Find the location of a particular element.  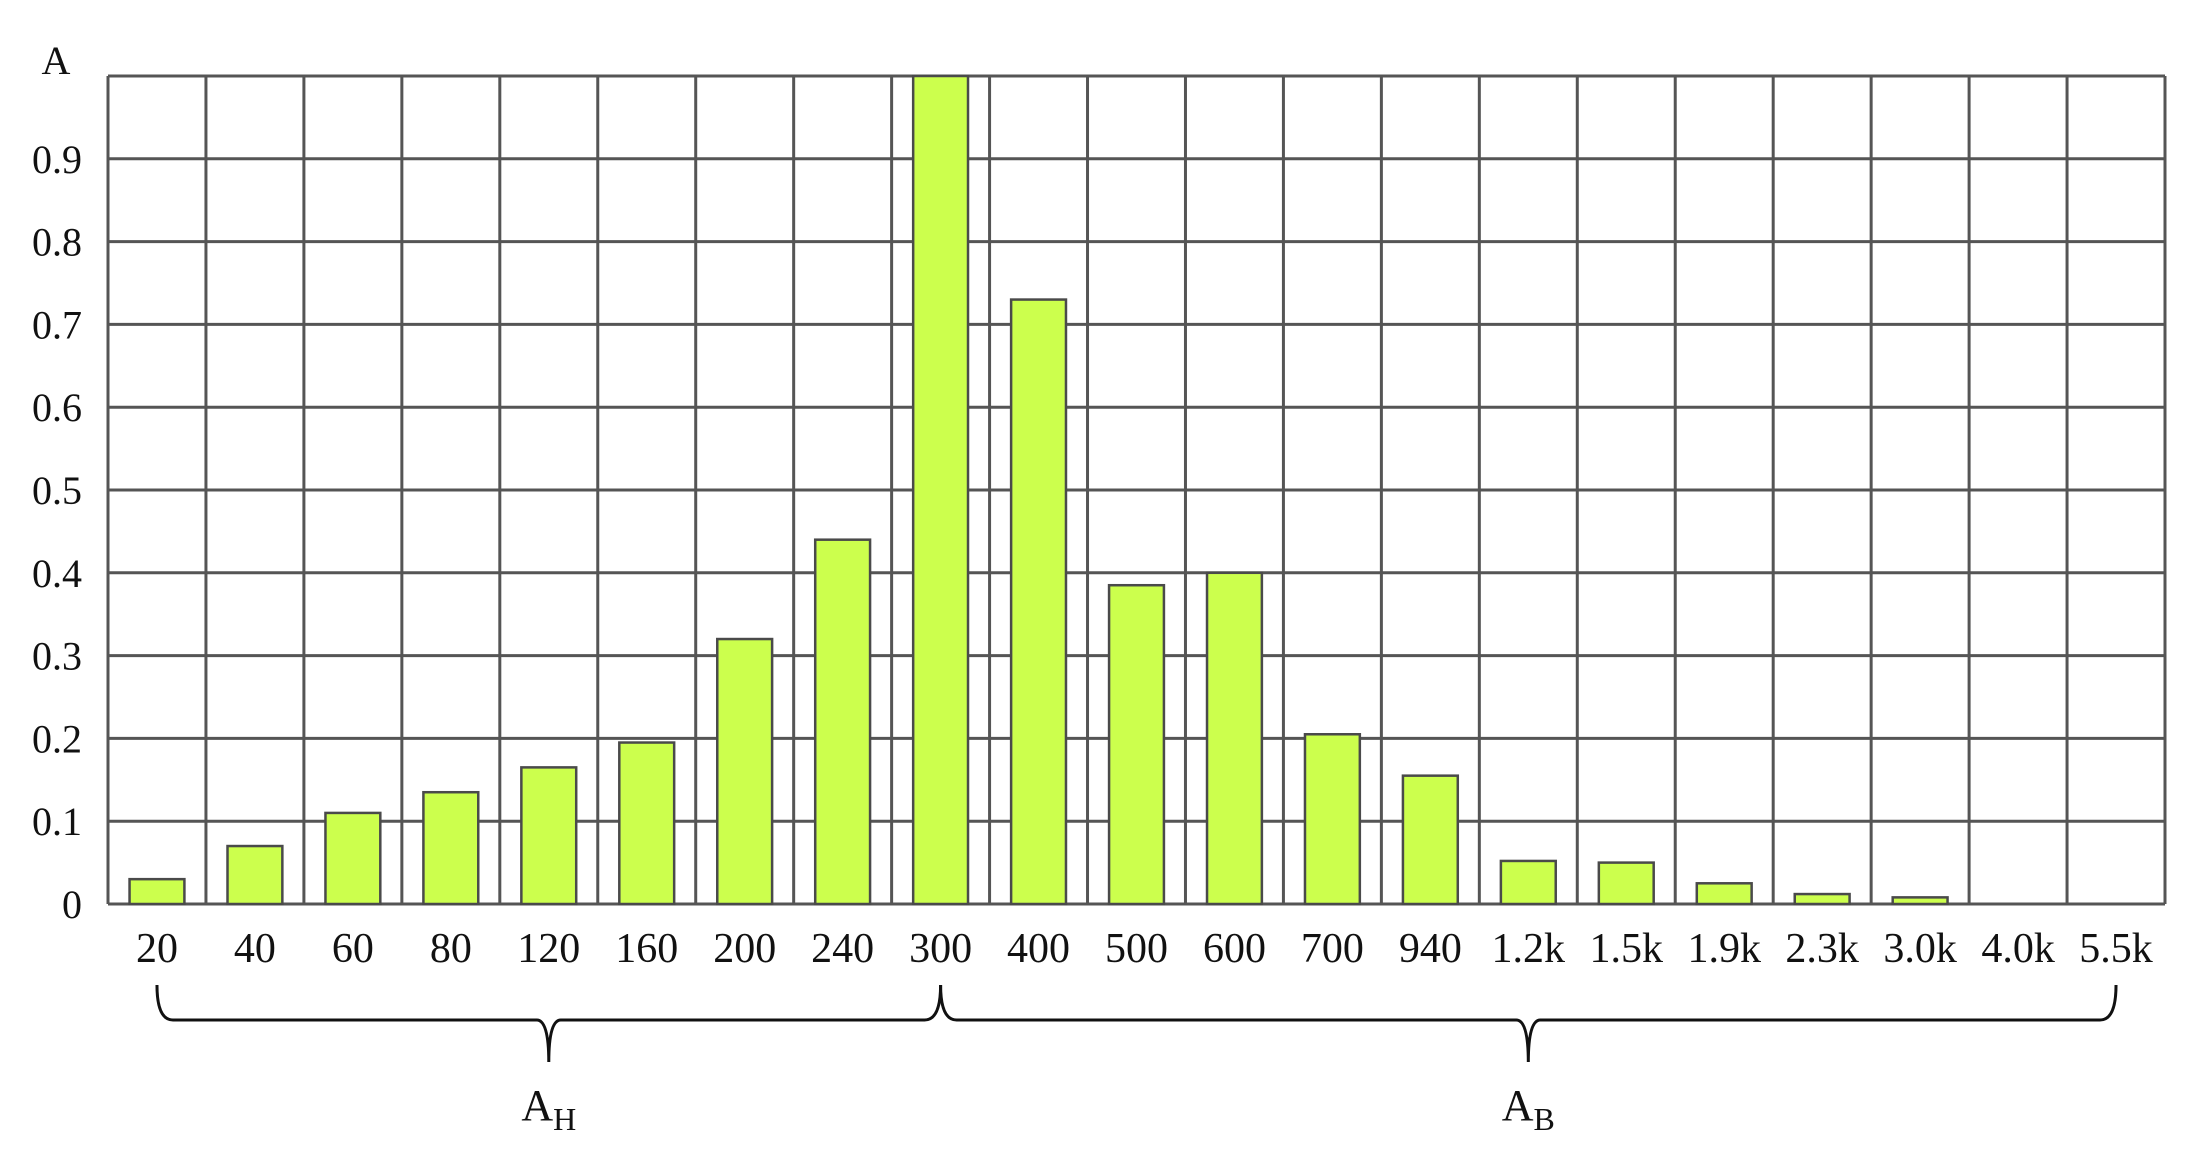

group-label-sub: H is located at coordinates (564, 1119).